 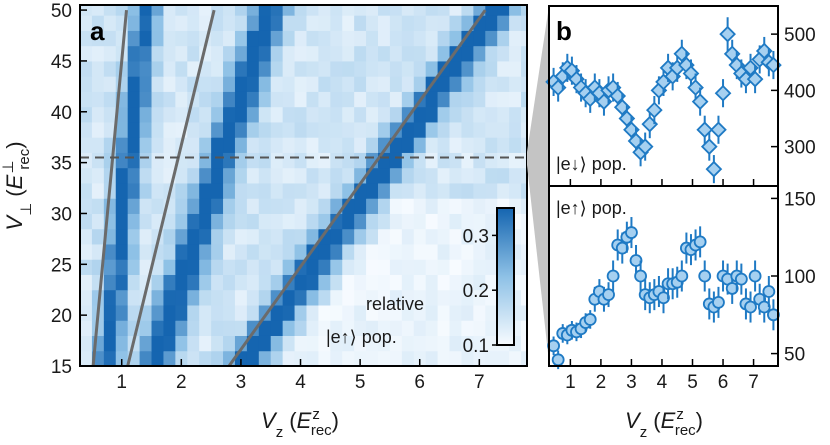 I want to click on colorbar-tick-label: 0.3, so click(x=476, y=236).